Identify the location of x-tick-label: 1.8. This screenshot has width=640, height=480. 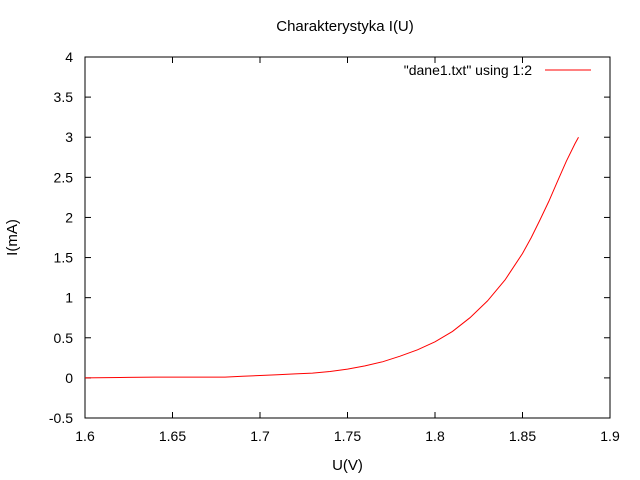
(435, 436).